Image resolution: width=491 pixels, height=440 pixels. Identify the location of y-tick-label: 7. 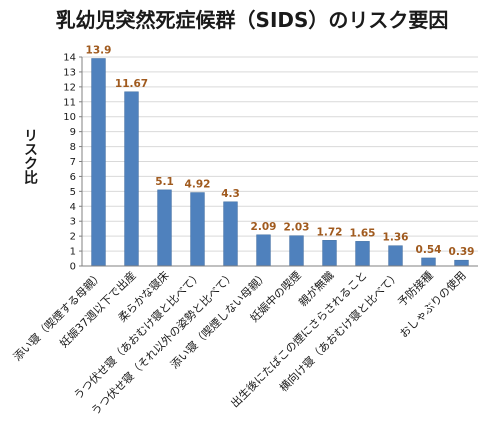
(73, 162).